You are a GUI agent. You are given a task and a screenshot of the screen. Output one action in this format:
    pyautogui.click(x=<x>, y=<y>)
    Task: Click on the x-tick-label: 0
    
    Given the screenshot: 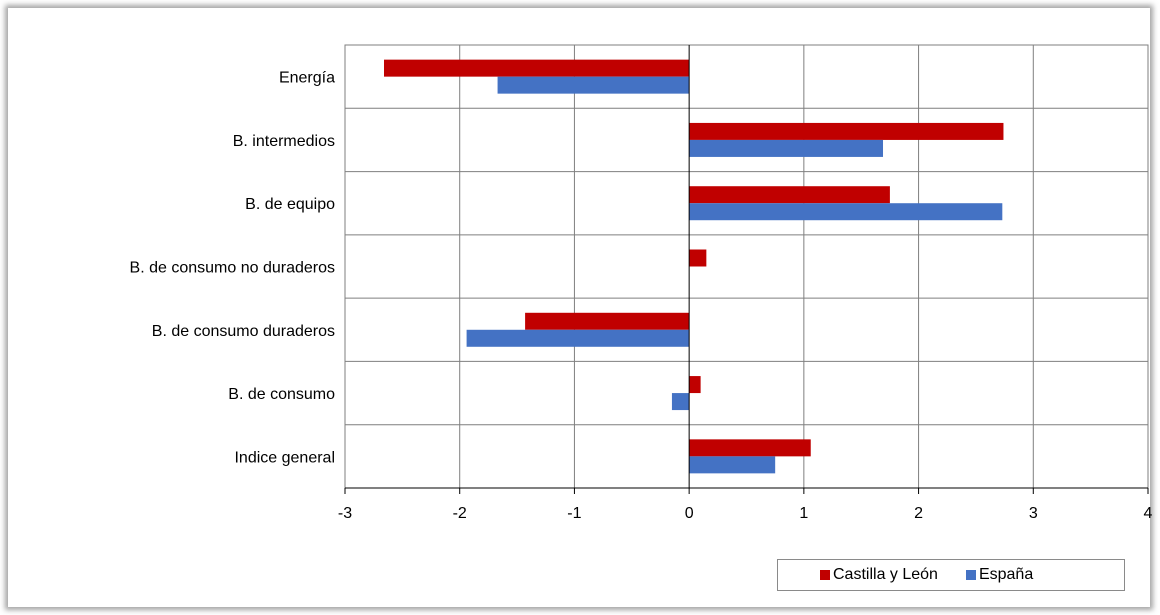 What is the action you would take?
    pyautogui.click(x=689, y=513)
    